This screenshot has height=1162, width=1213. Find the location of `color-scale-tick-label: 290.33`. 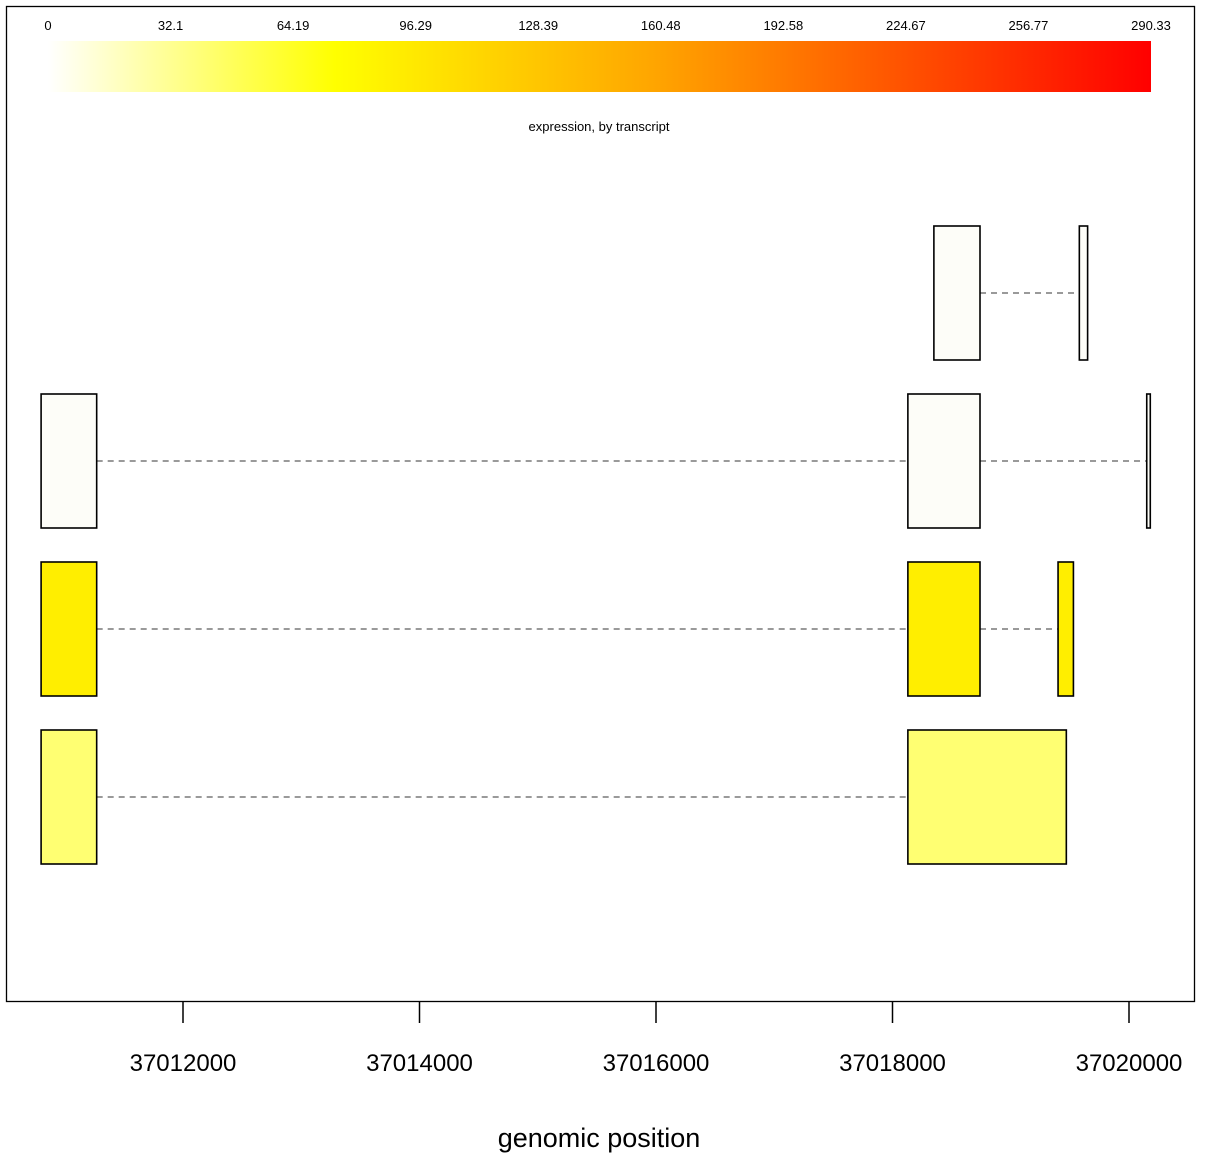

color-scale-tick-label: 290.33 is located at coordinates (1151, 25).